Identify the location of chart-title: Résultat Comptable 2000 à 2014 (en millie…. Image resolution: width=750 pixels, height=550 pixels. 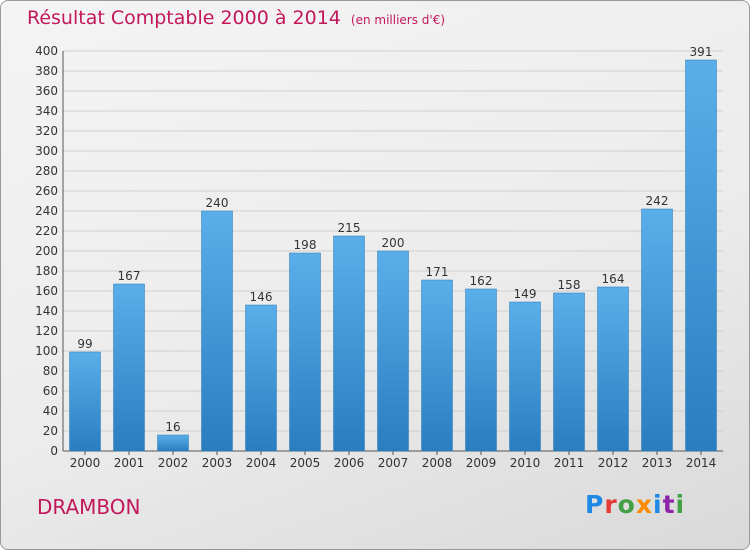
(236, 18).